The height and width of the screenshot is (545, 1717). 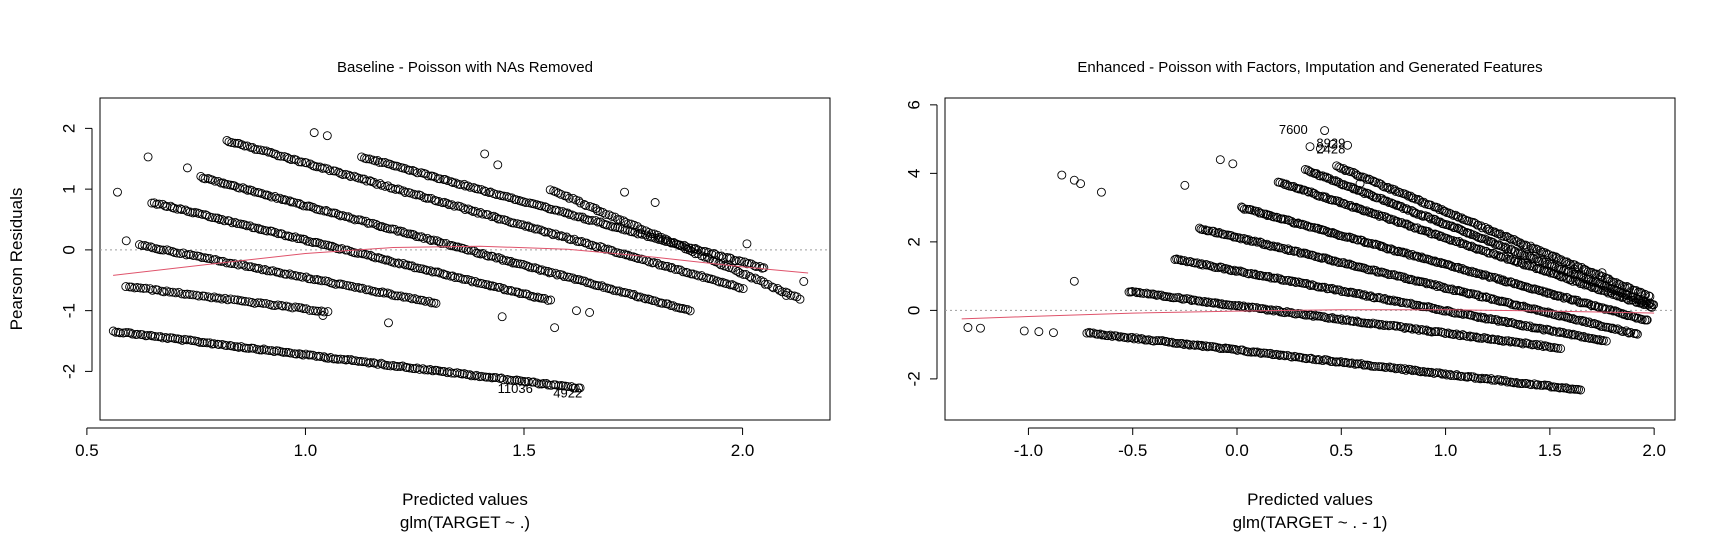 What do you see at coordinates (1330, 143) in the screenshot?
I see `point-id-label: 8929` at bounding box center [1330, 143].